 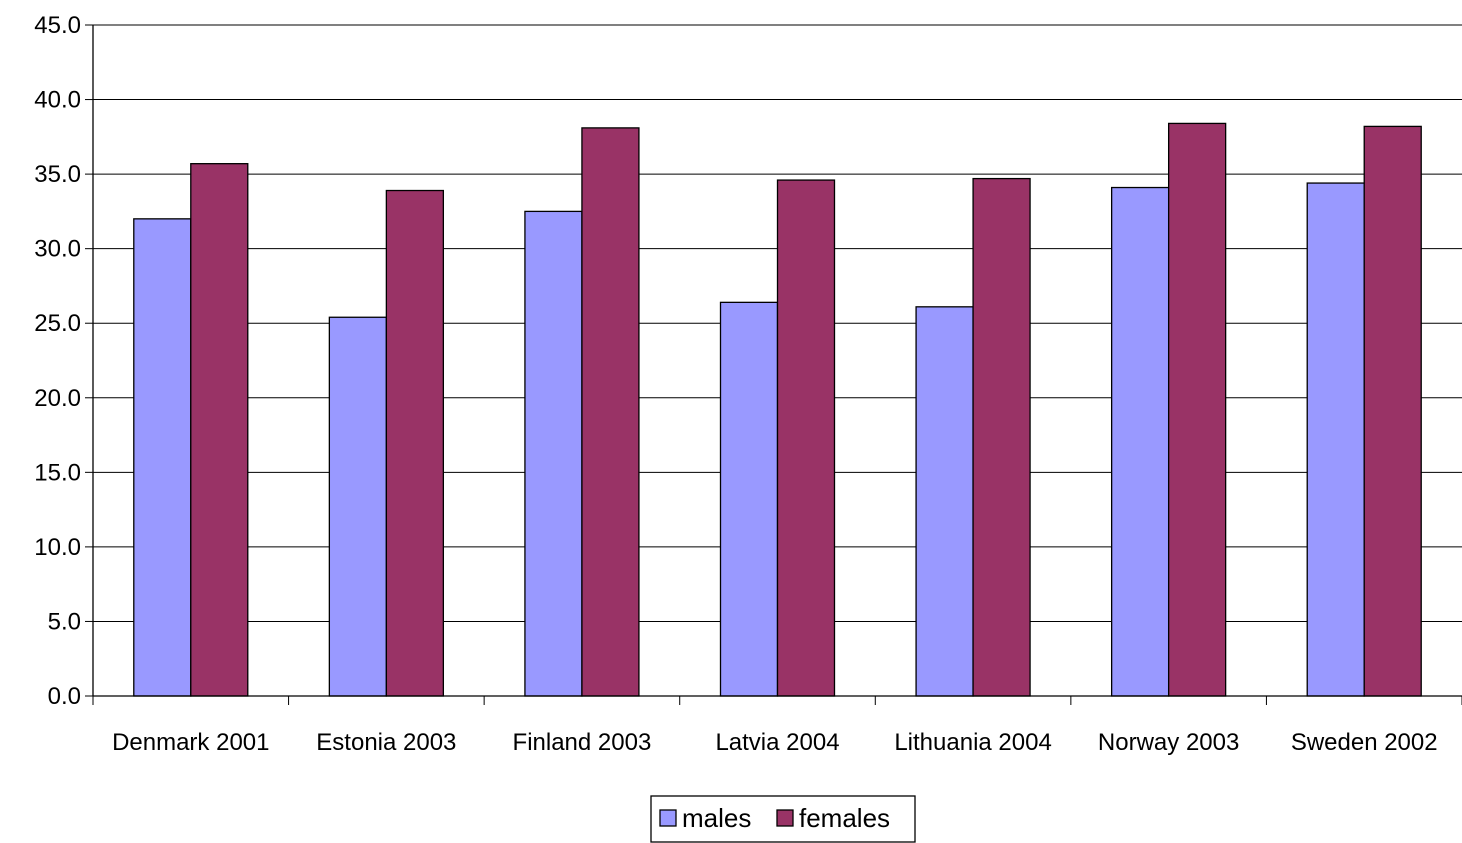 What do you see at coordinates (668, 818) in the screenshot?
I see `legend-swatch-males` at bounding box center [668, 818].